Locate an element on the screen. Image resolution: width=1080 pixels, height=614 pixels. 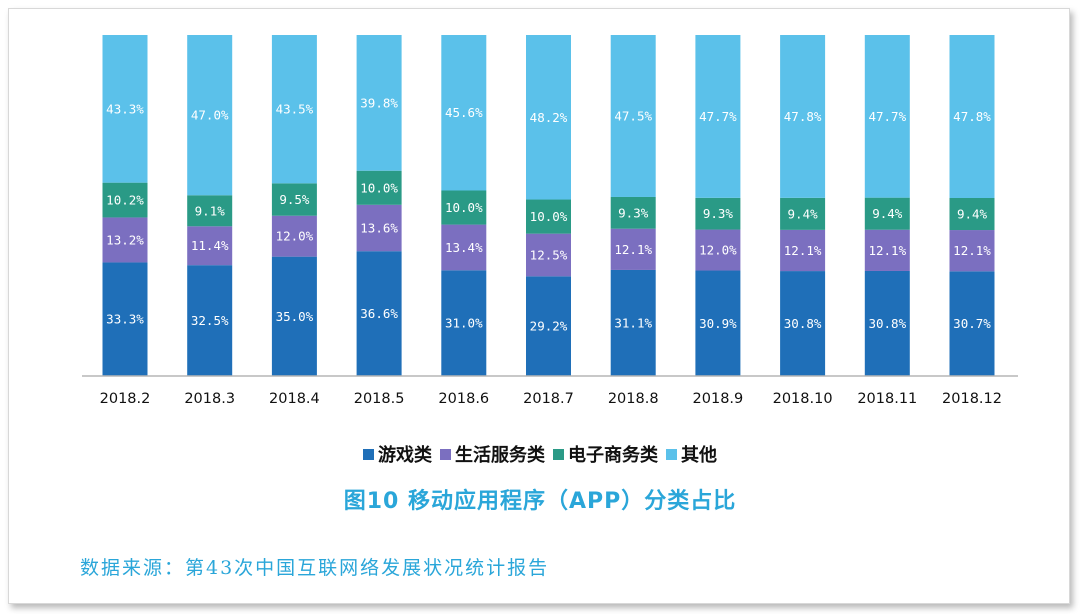
data-label-life-service-2018.3: 11.4% is located at coordinates (210, 245).